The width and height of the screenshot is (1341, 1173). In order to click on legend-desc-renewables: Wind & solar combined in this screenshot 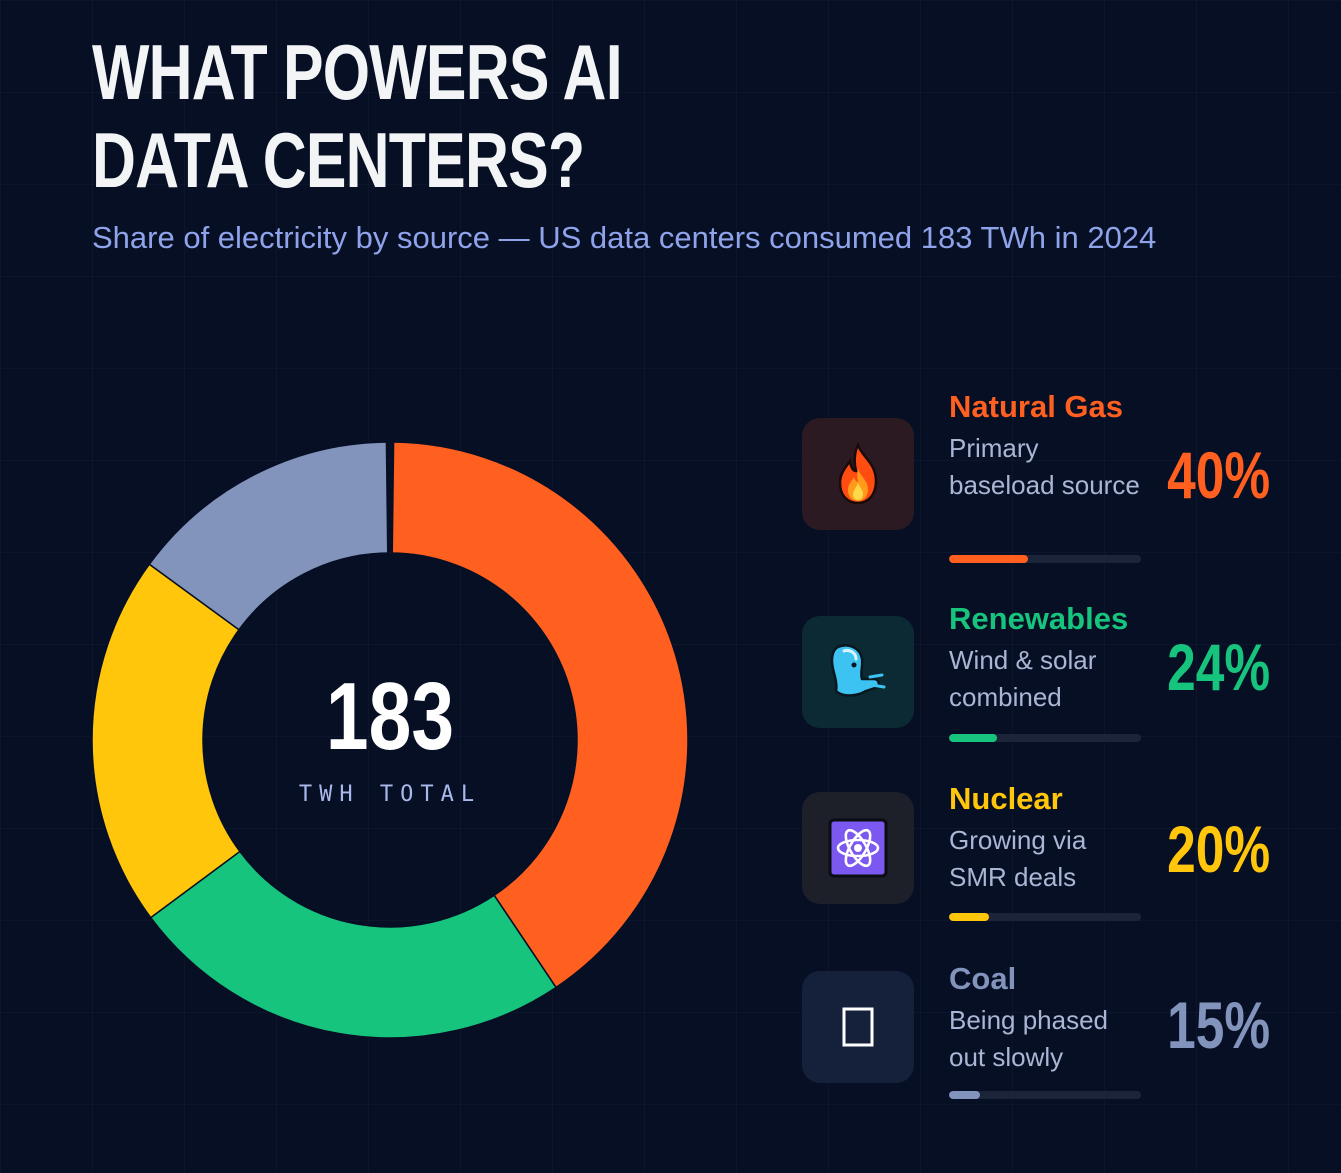, I will do `click(1023, 678)`.